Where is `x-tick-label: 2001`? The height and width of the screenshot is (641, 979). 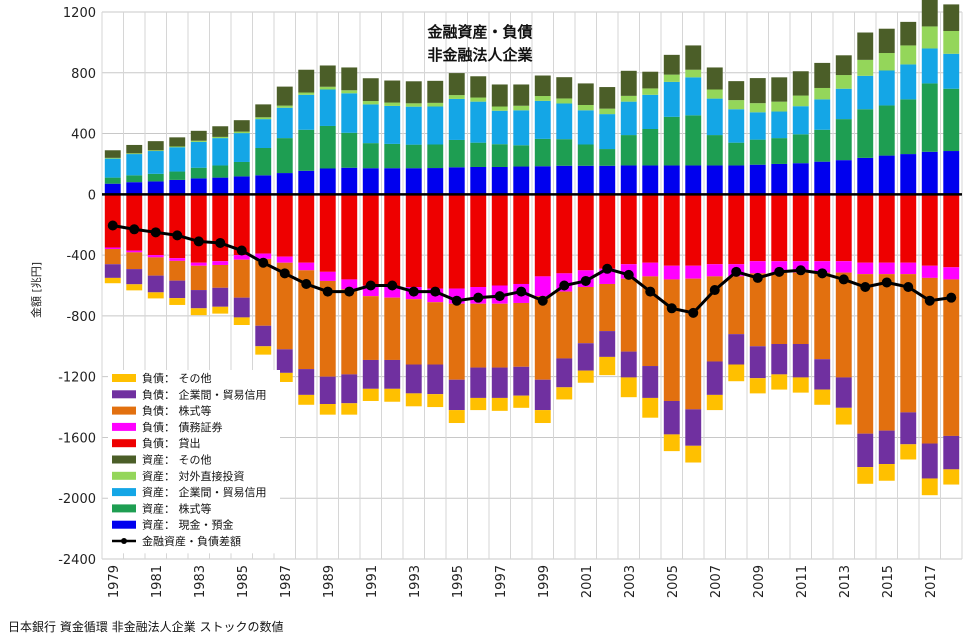
x-tick-label: 2001 is located at coordinates (587, 581).